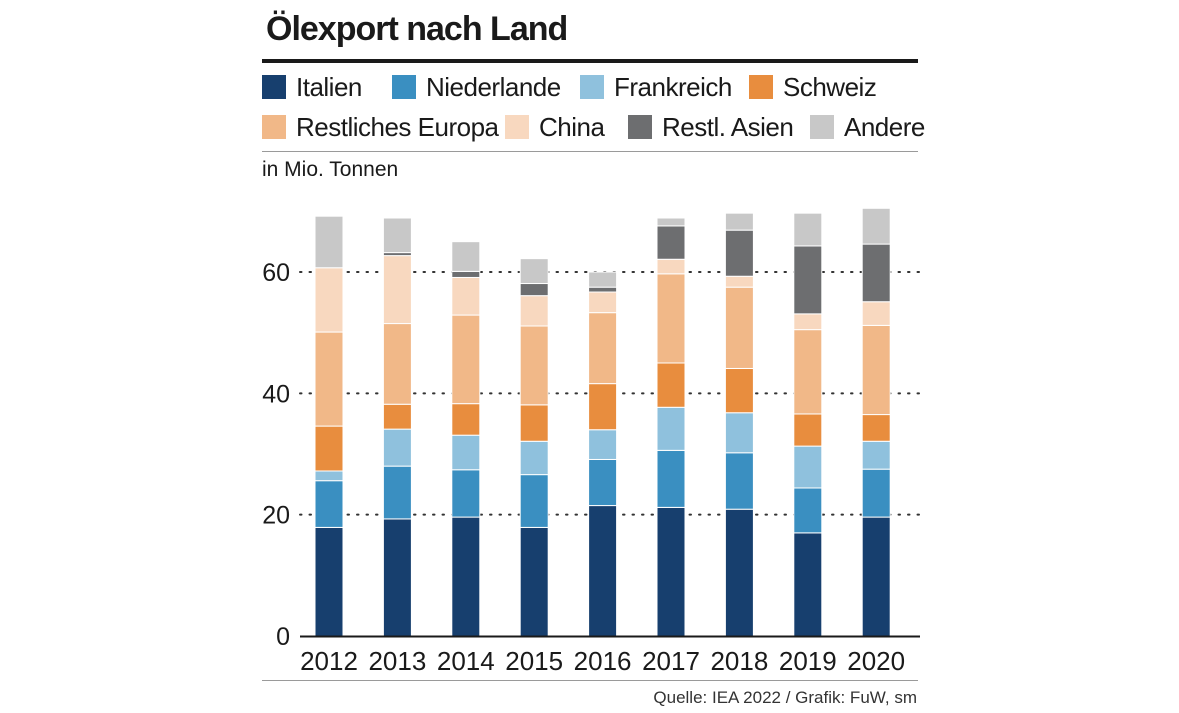 Image resolution: width=1179 pixels, height=713 pixels. Describe the element at coordinates (329, 86) in the screenshot. I see `legend-label: Italien` at that location.